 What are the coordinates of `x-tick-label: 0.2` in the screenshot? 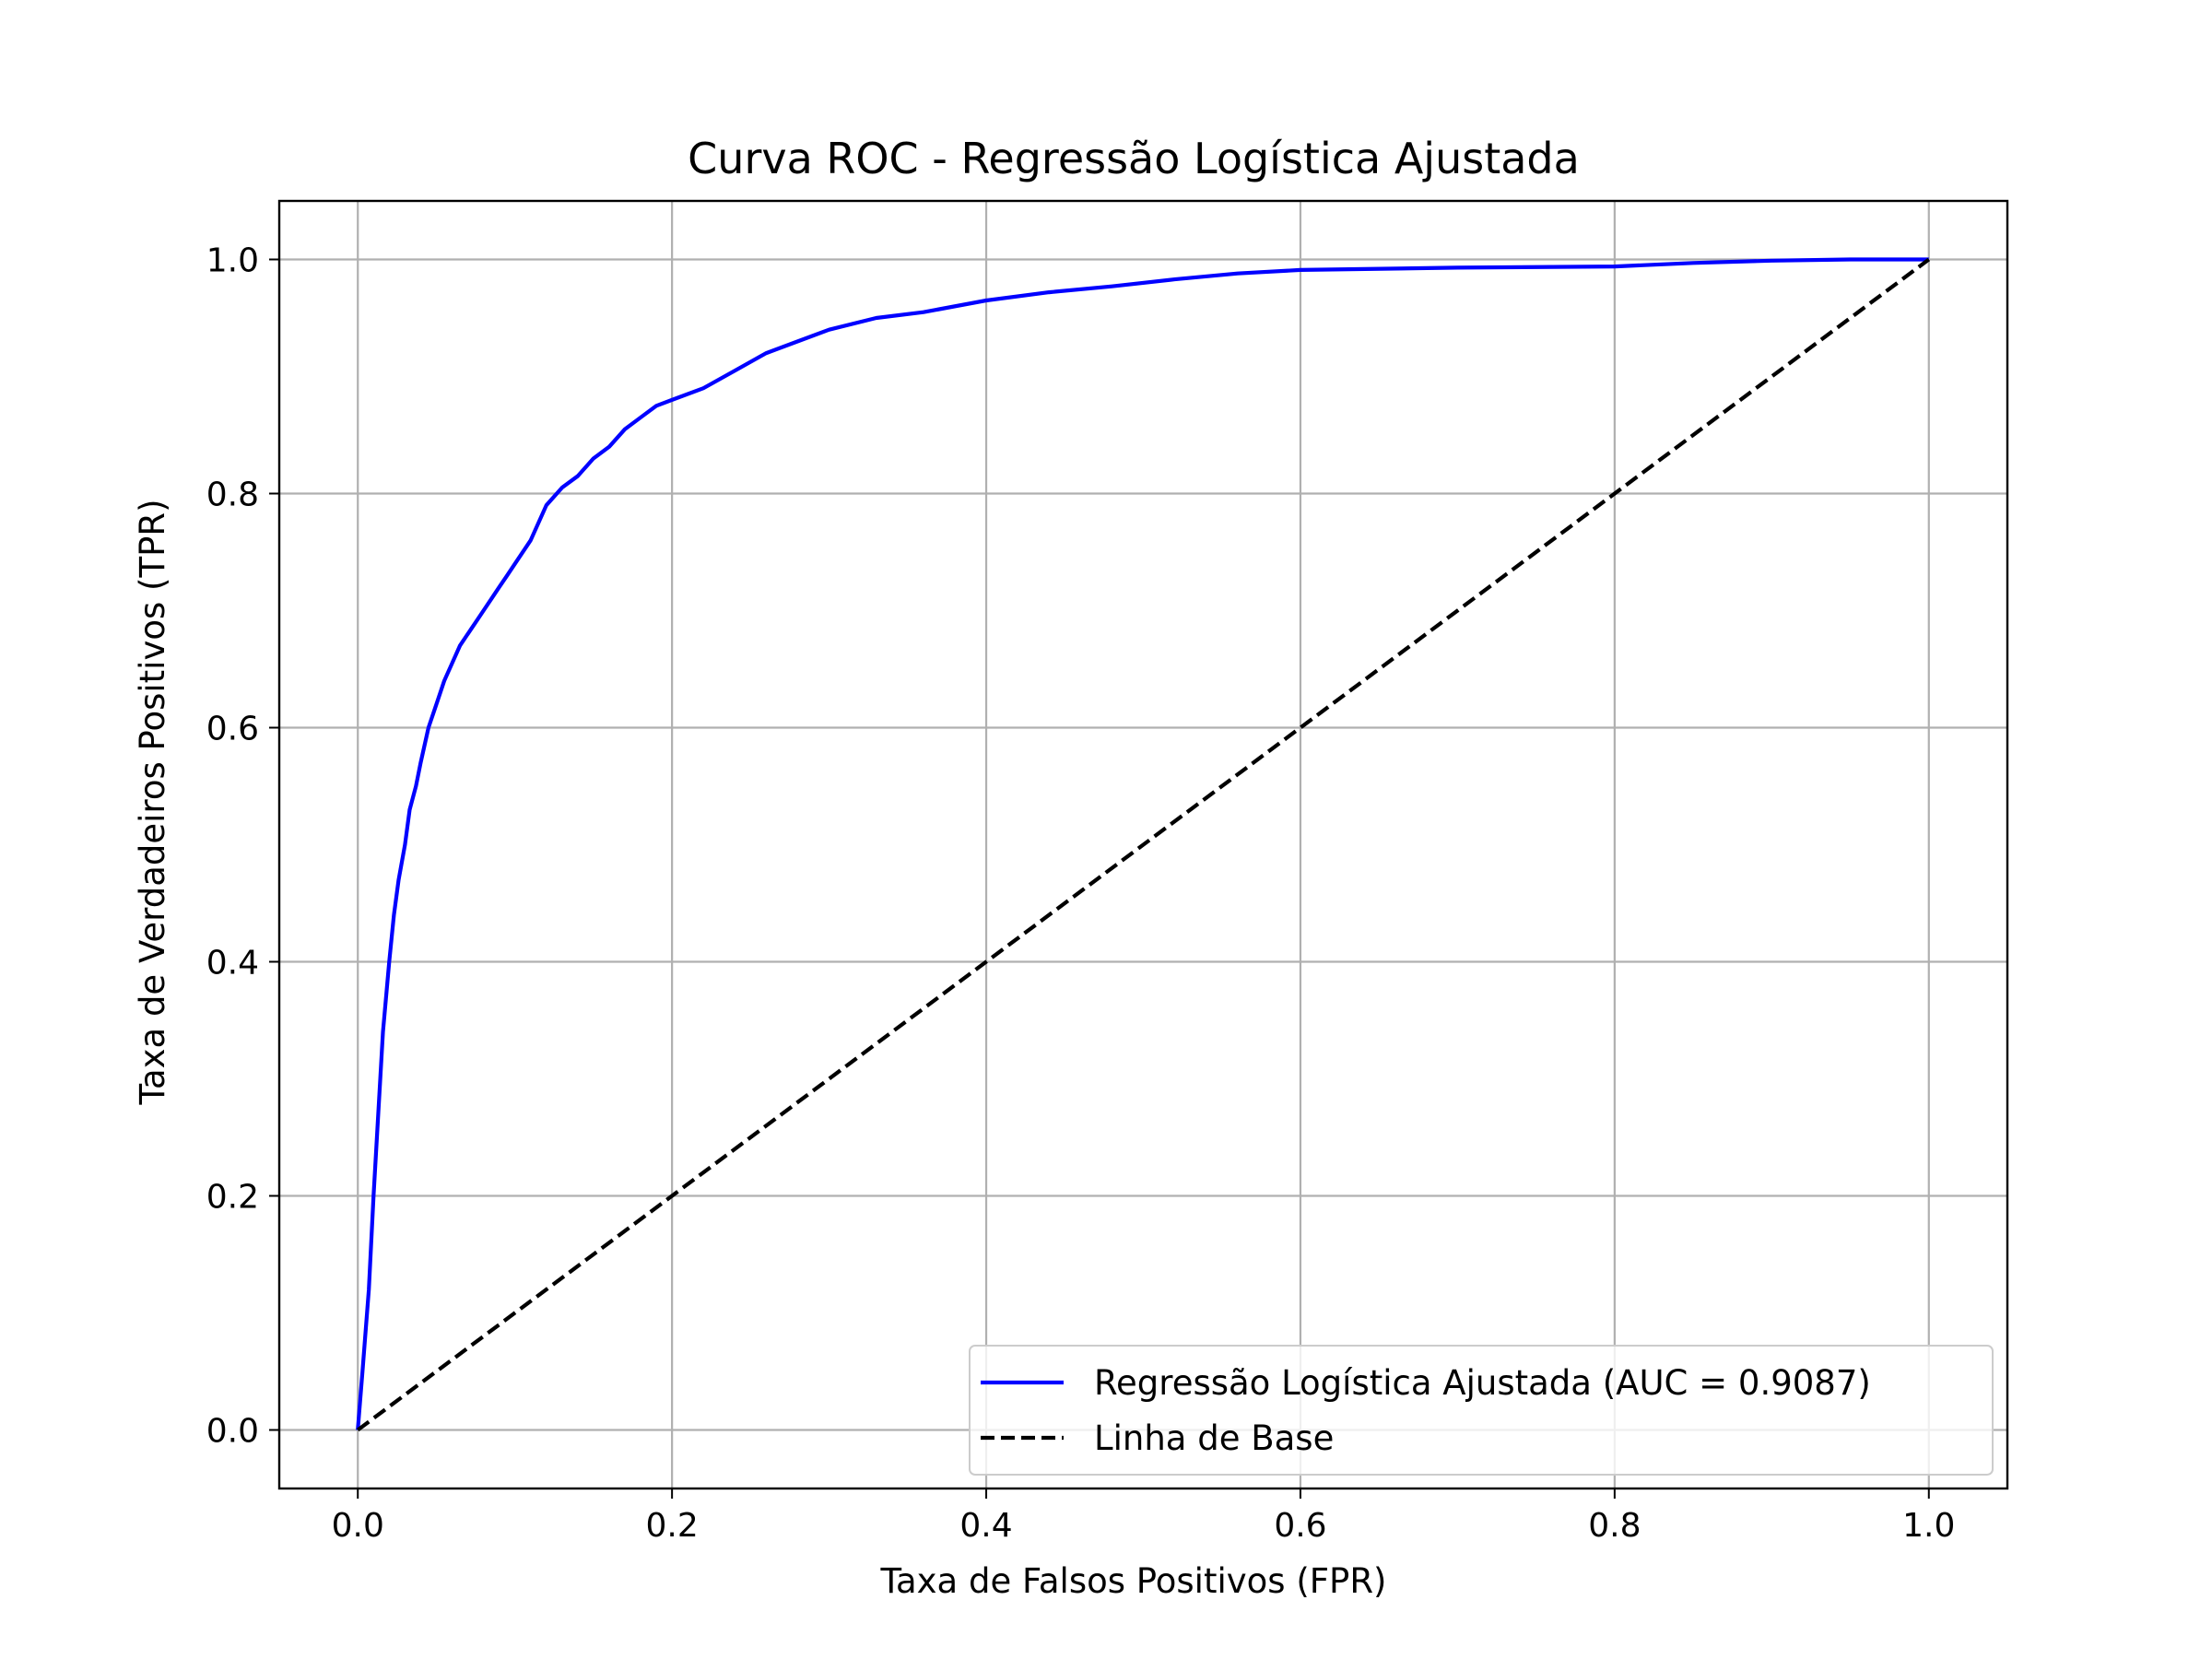 It's located at (672, 1526).